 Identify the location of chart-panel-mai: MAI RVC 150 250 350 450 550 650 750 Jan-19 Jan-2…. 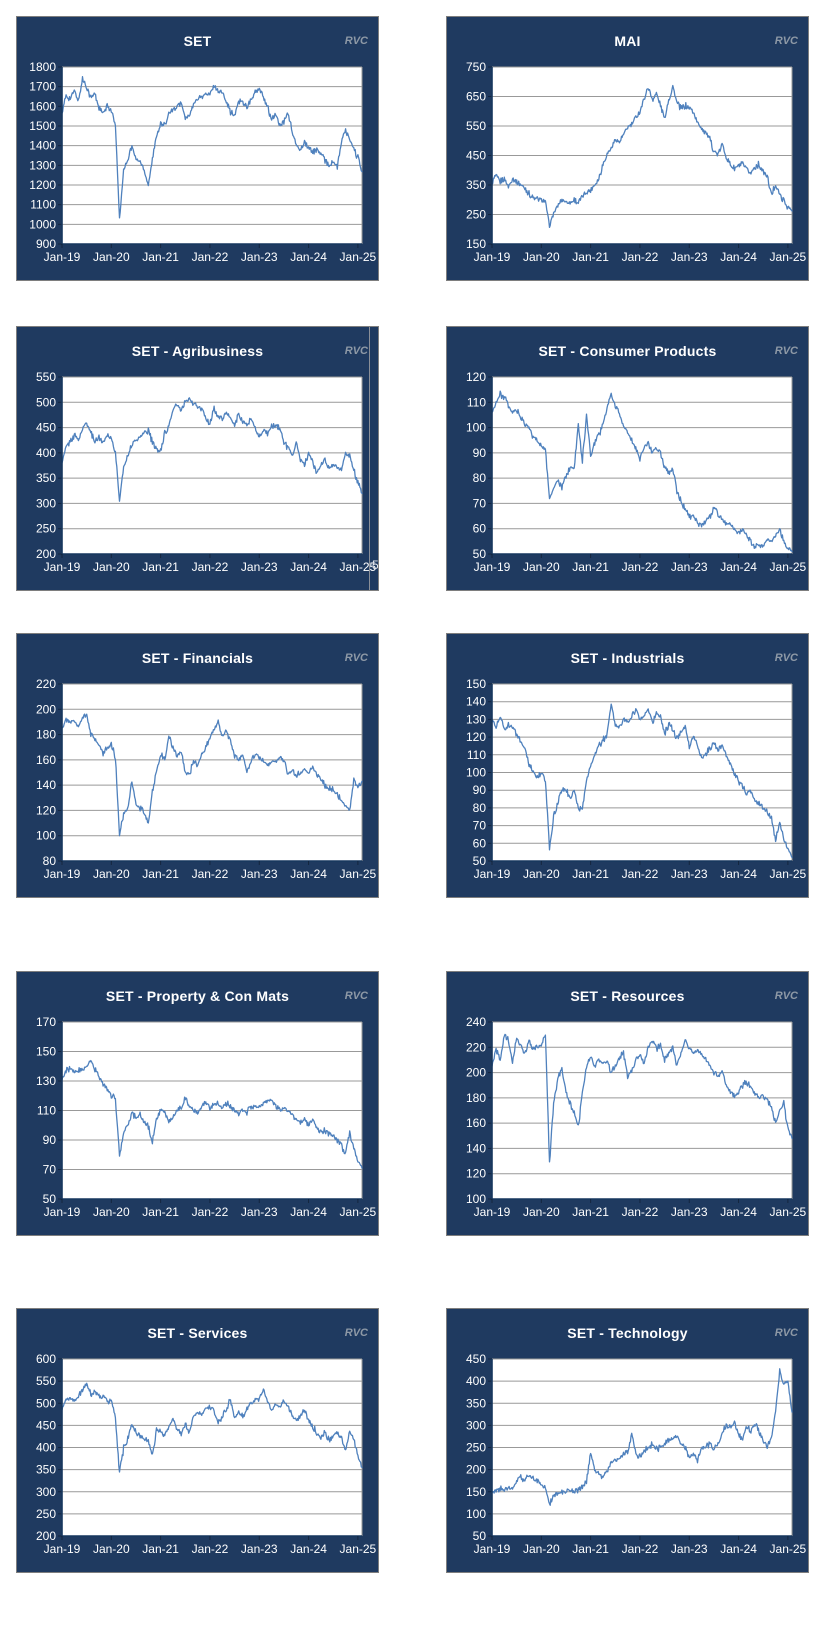
(627, 148).